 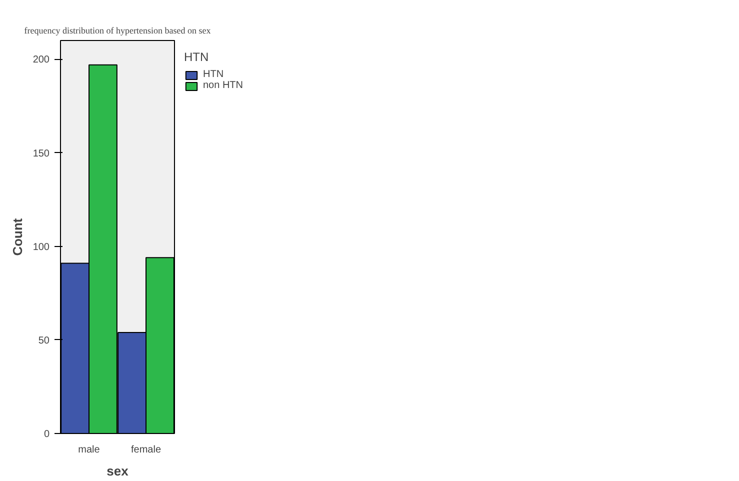 What do you see at coordinates (213, 74) in the screenshot?
I see `legend-label: HTN` at bounding box center [213, 74].